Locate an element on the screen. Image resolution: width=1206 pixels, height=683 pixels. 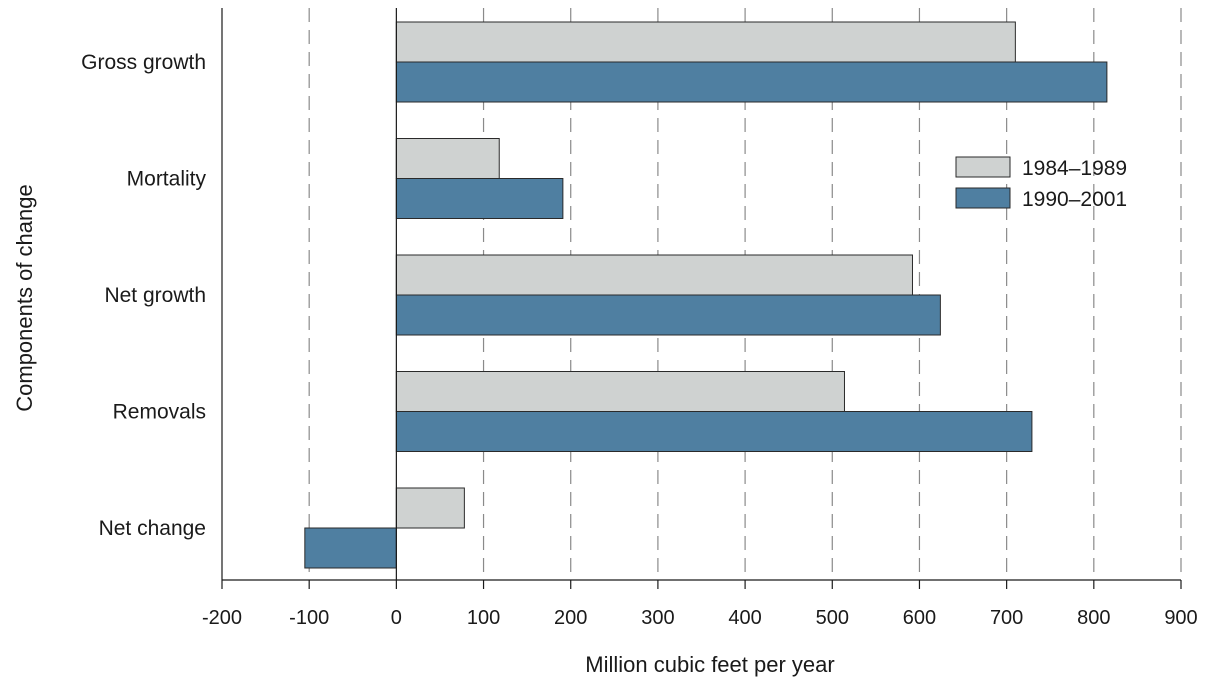
x-tick-label: 300 is located at coordinates (657, 618).